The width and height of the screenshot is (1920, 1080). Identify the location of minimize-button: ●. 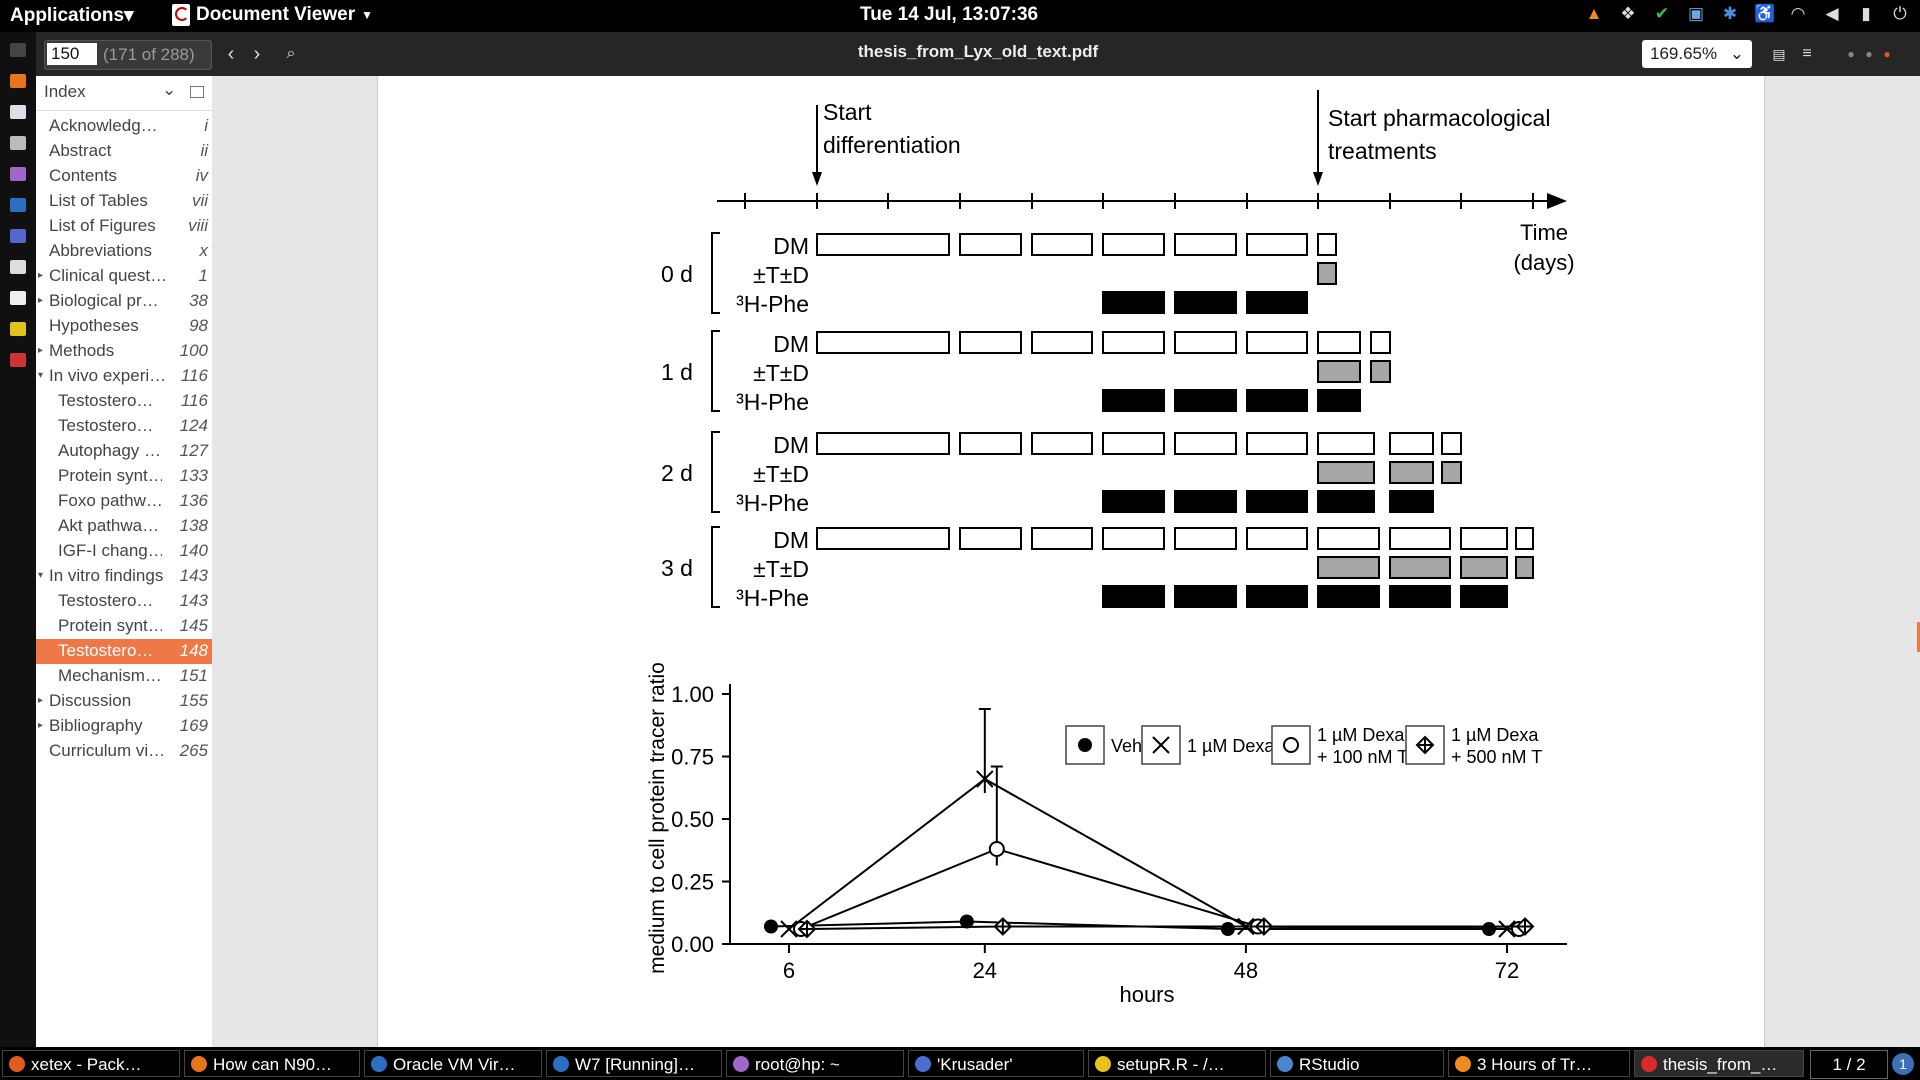
(1851, 54).